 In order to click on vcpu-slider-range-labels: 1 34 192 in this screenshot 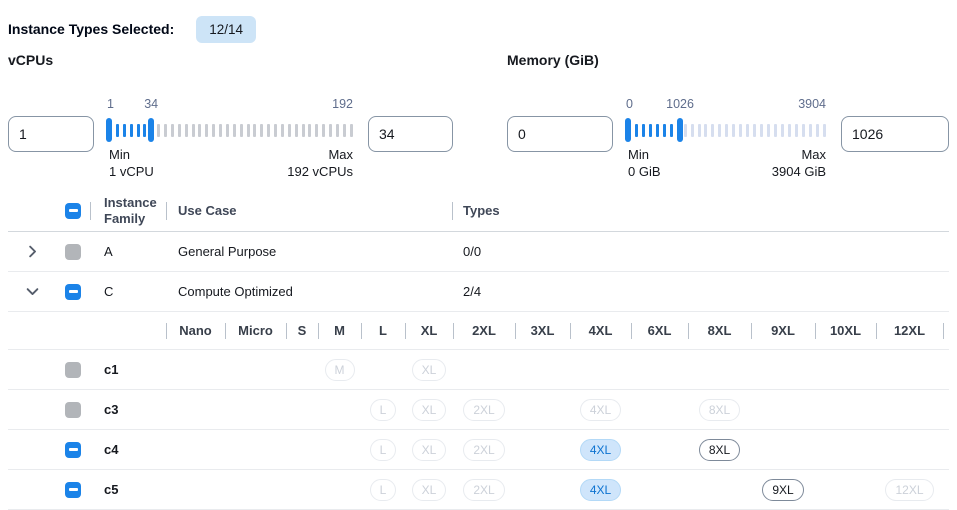, I will do `click(230, 106)`.